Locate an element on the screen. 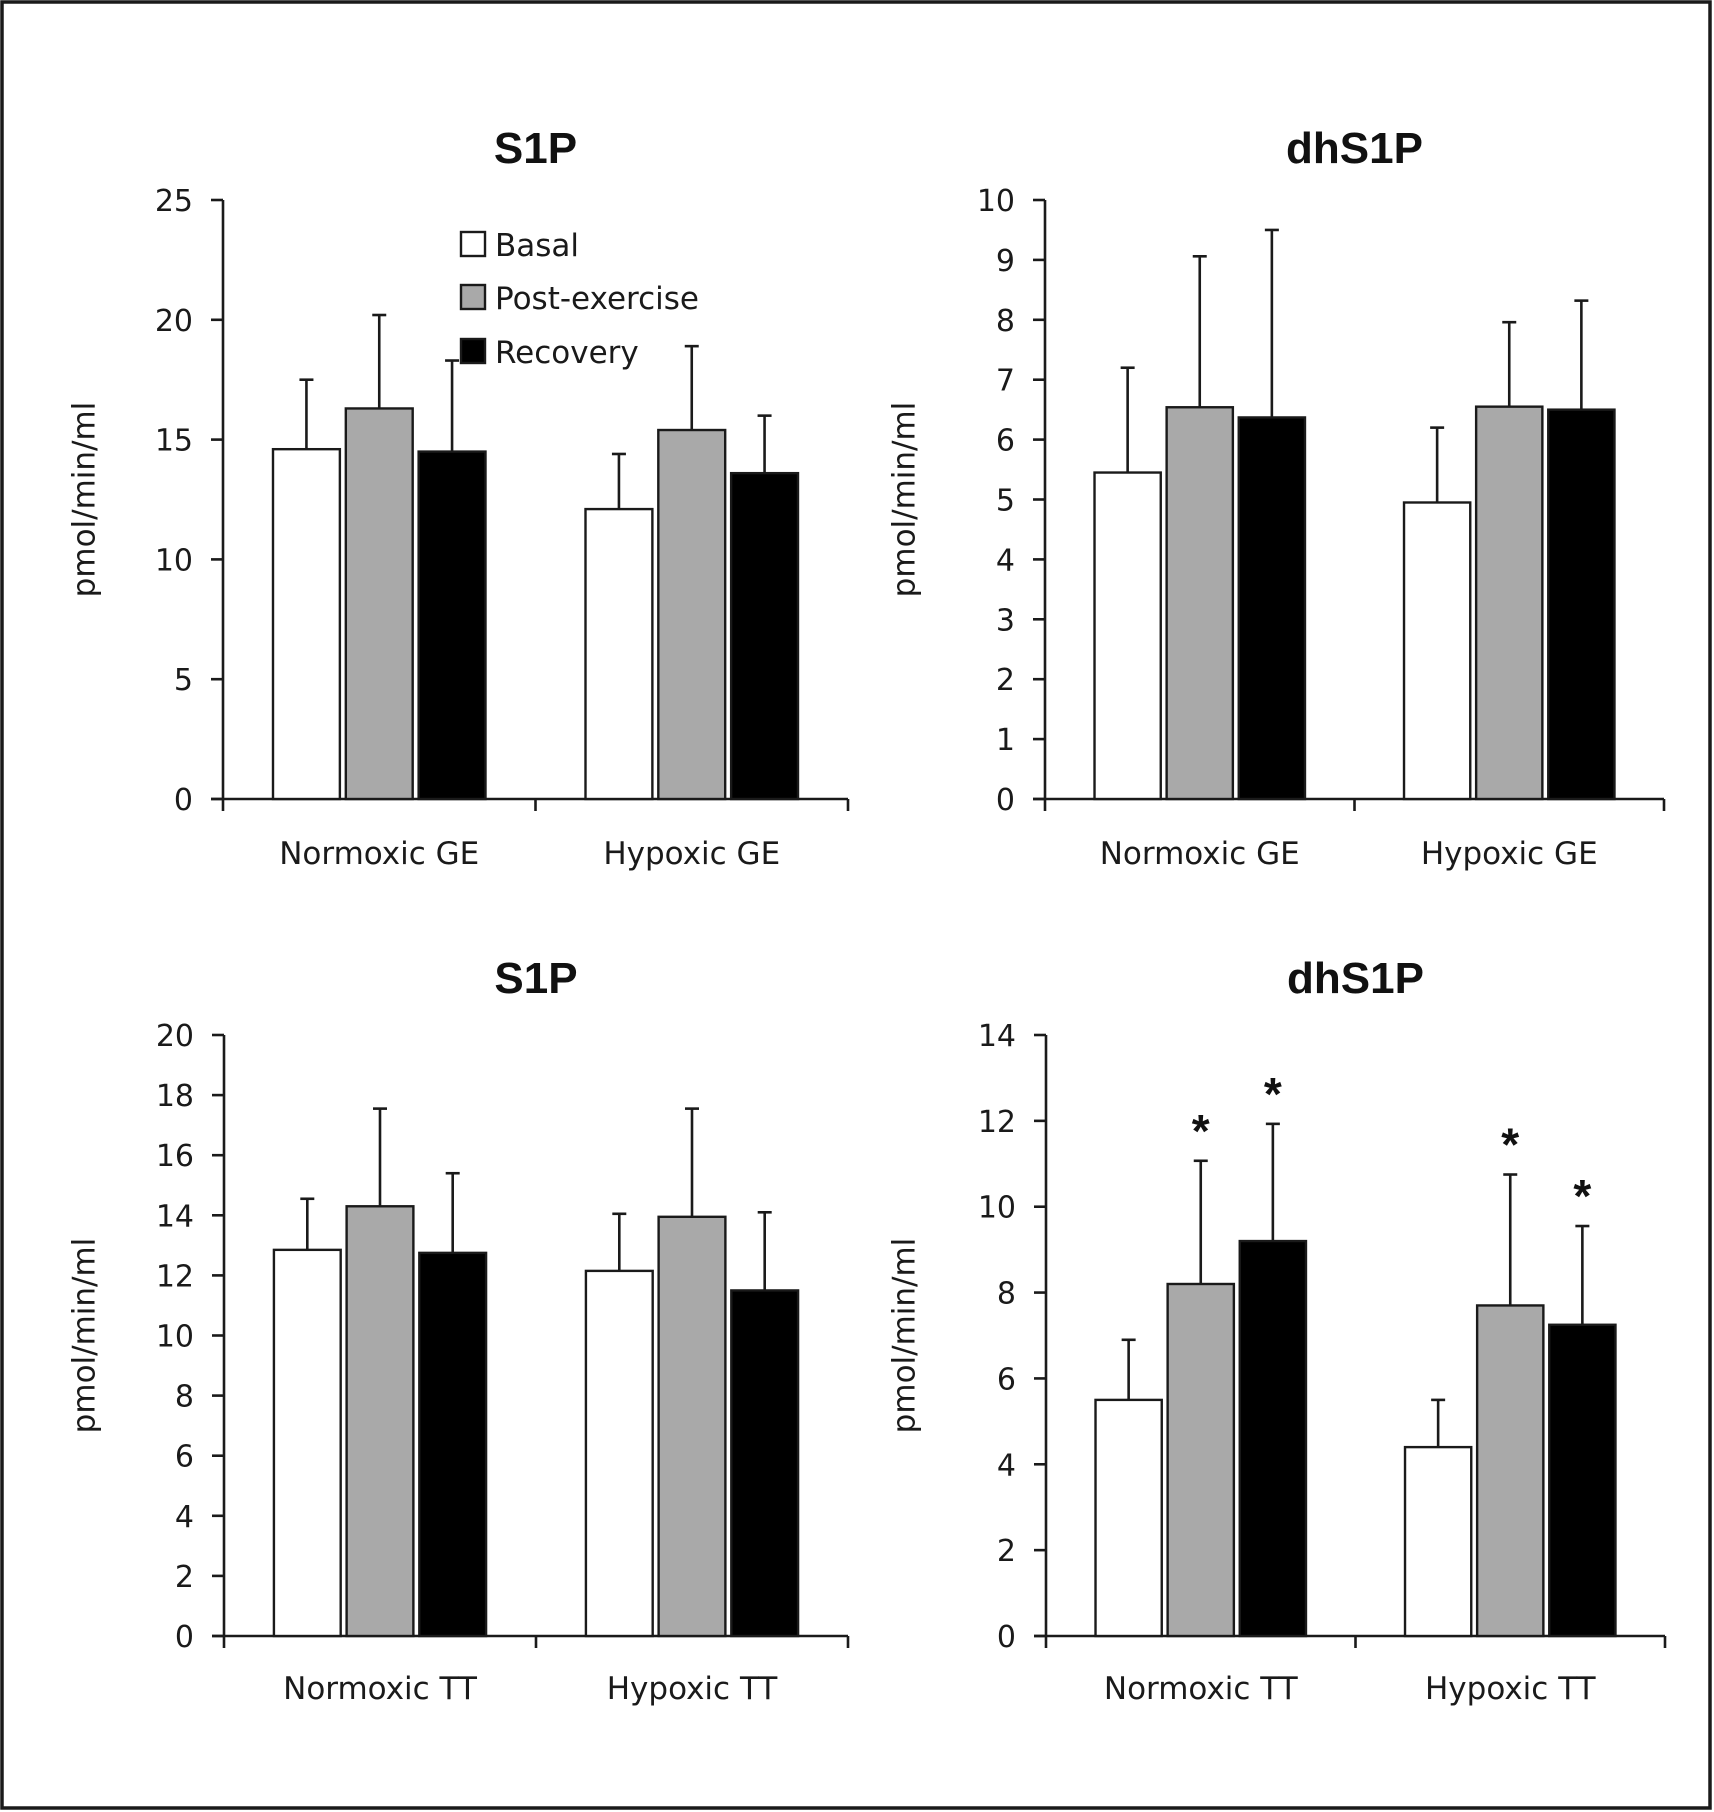 This screenshot has height=1812, width=1714. legend-item-recovery: Recovery is located at coordinates (549, 353).